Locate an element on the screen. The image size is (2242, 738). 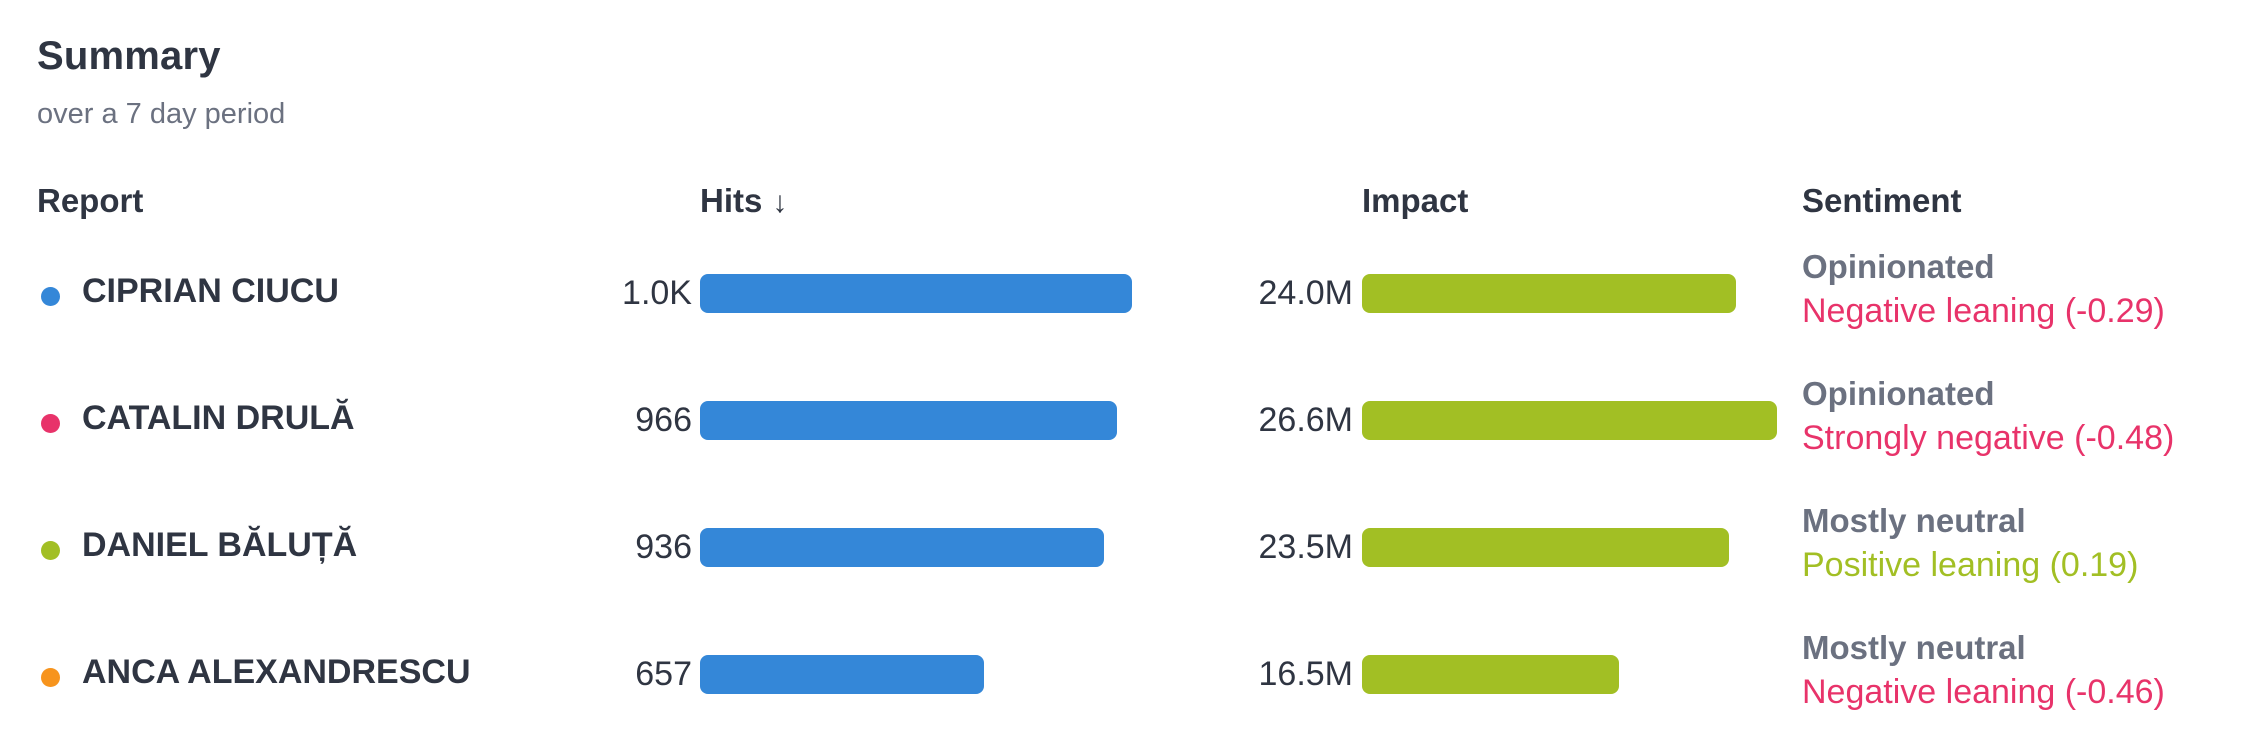
hits-value: 966 is located at coordinates (663, 420).